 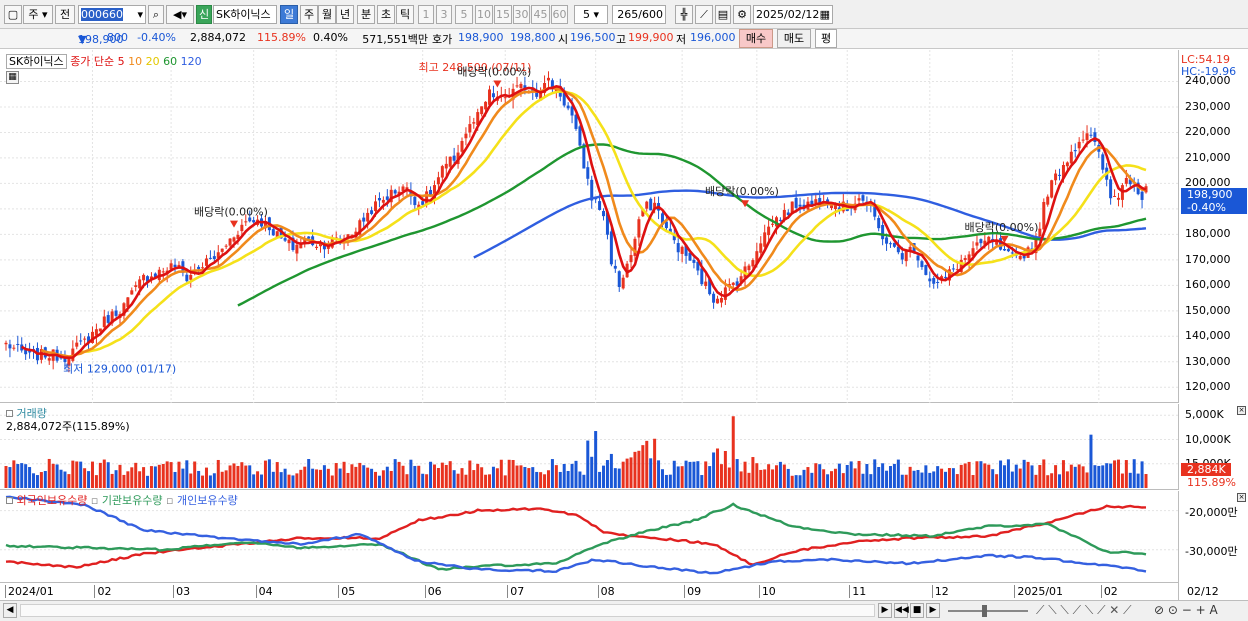 What do you see at coordinates (132, 500) in the screenshot?
I see `institution-label: 기관보유수량` at bounding box center [132, 500].